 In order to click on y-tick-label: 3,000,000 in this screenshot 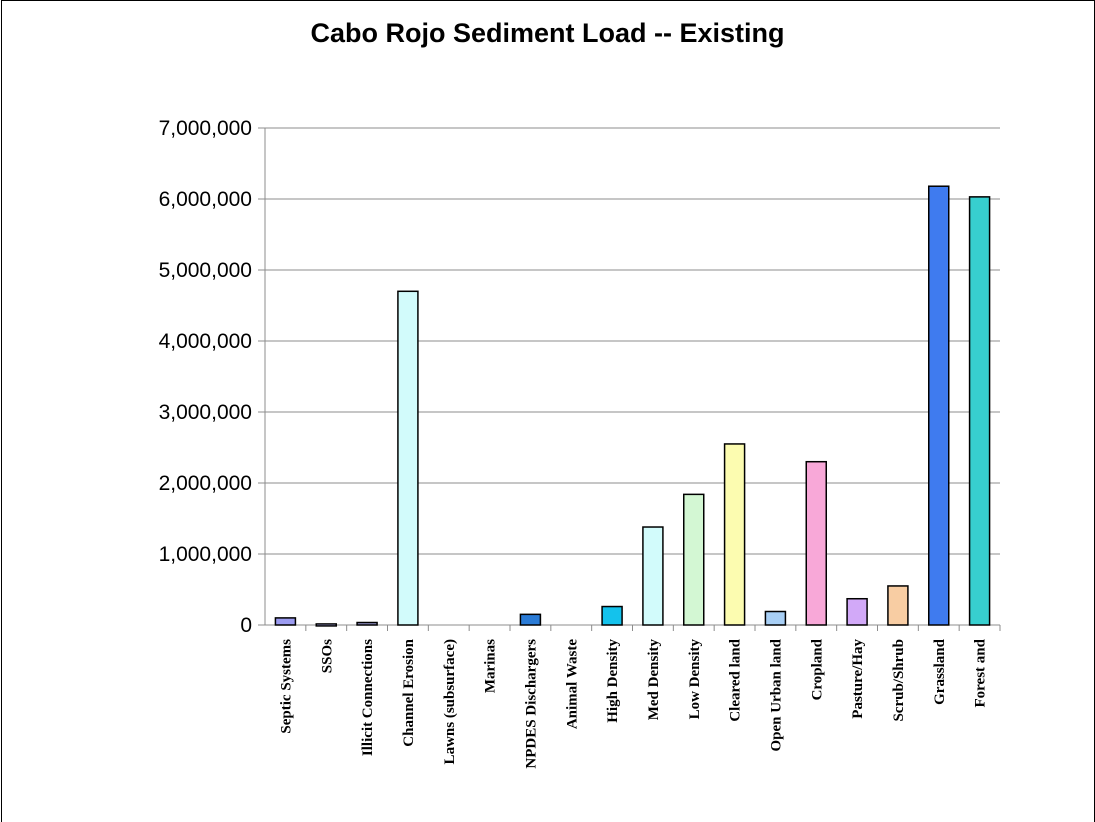, I will do `click(205, 412)`.